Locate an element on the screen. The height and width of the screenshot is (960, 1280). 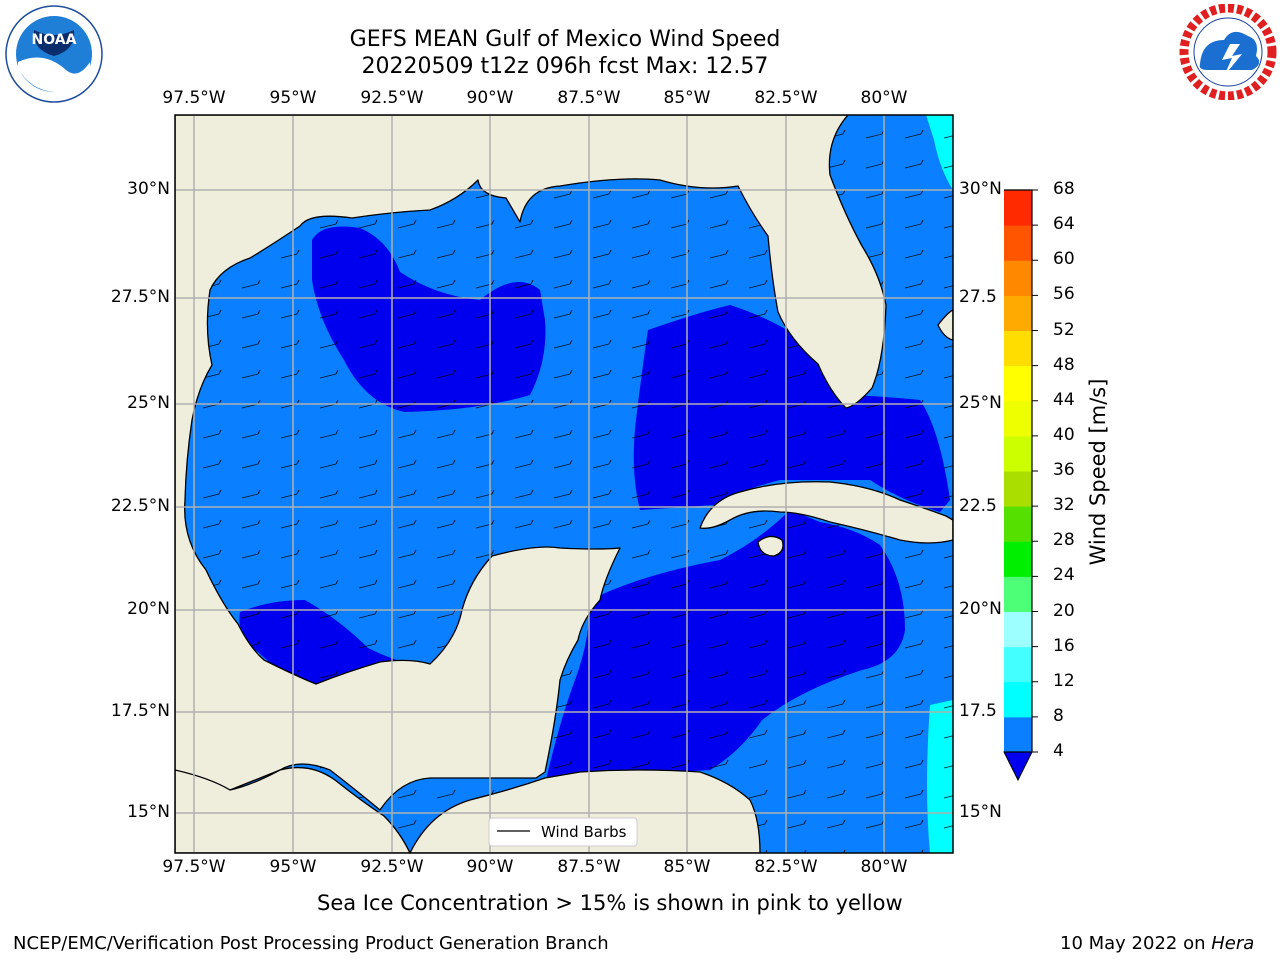
run-date: 10 May 2022 on Hera is located at coordinates (1157, 943).